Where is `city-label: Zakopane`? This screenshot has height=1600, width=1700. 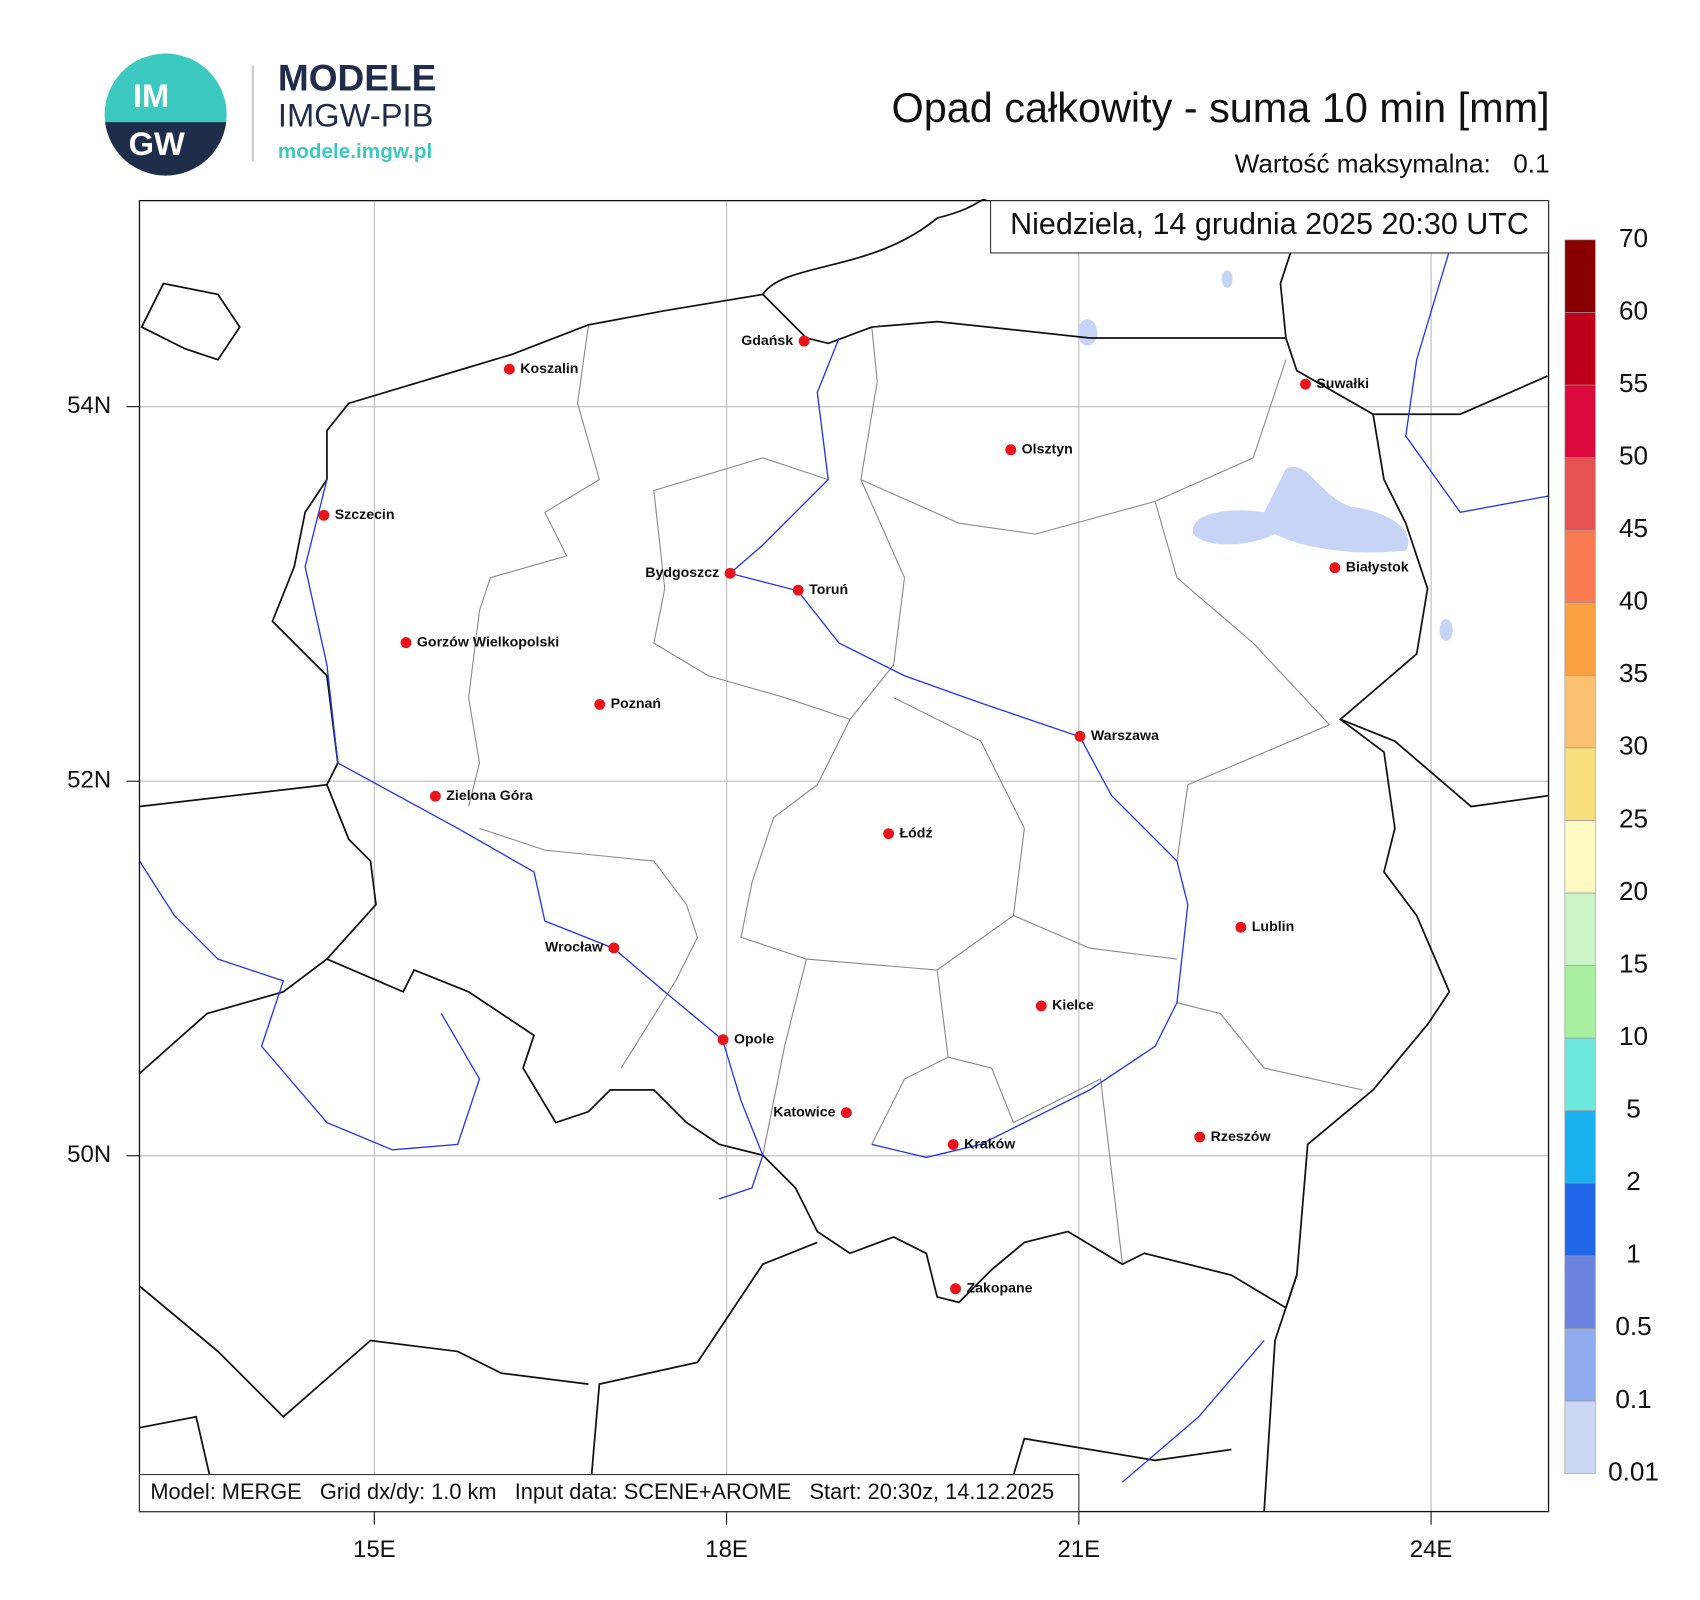
city-label: Zakopane is located at coordinates (999, 1288).